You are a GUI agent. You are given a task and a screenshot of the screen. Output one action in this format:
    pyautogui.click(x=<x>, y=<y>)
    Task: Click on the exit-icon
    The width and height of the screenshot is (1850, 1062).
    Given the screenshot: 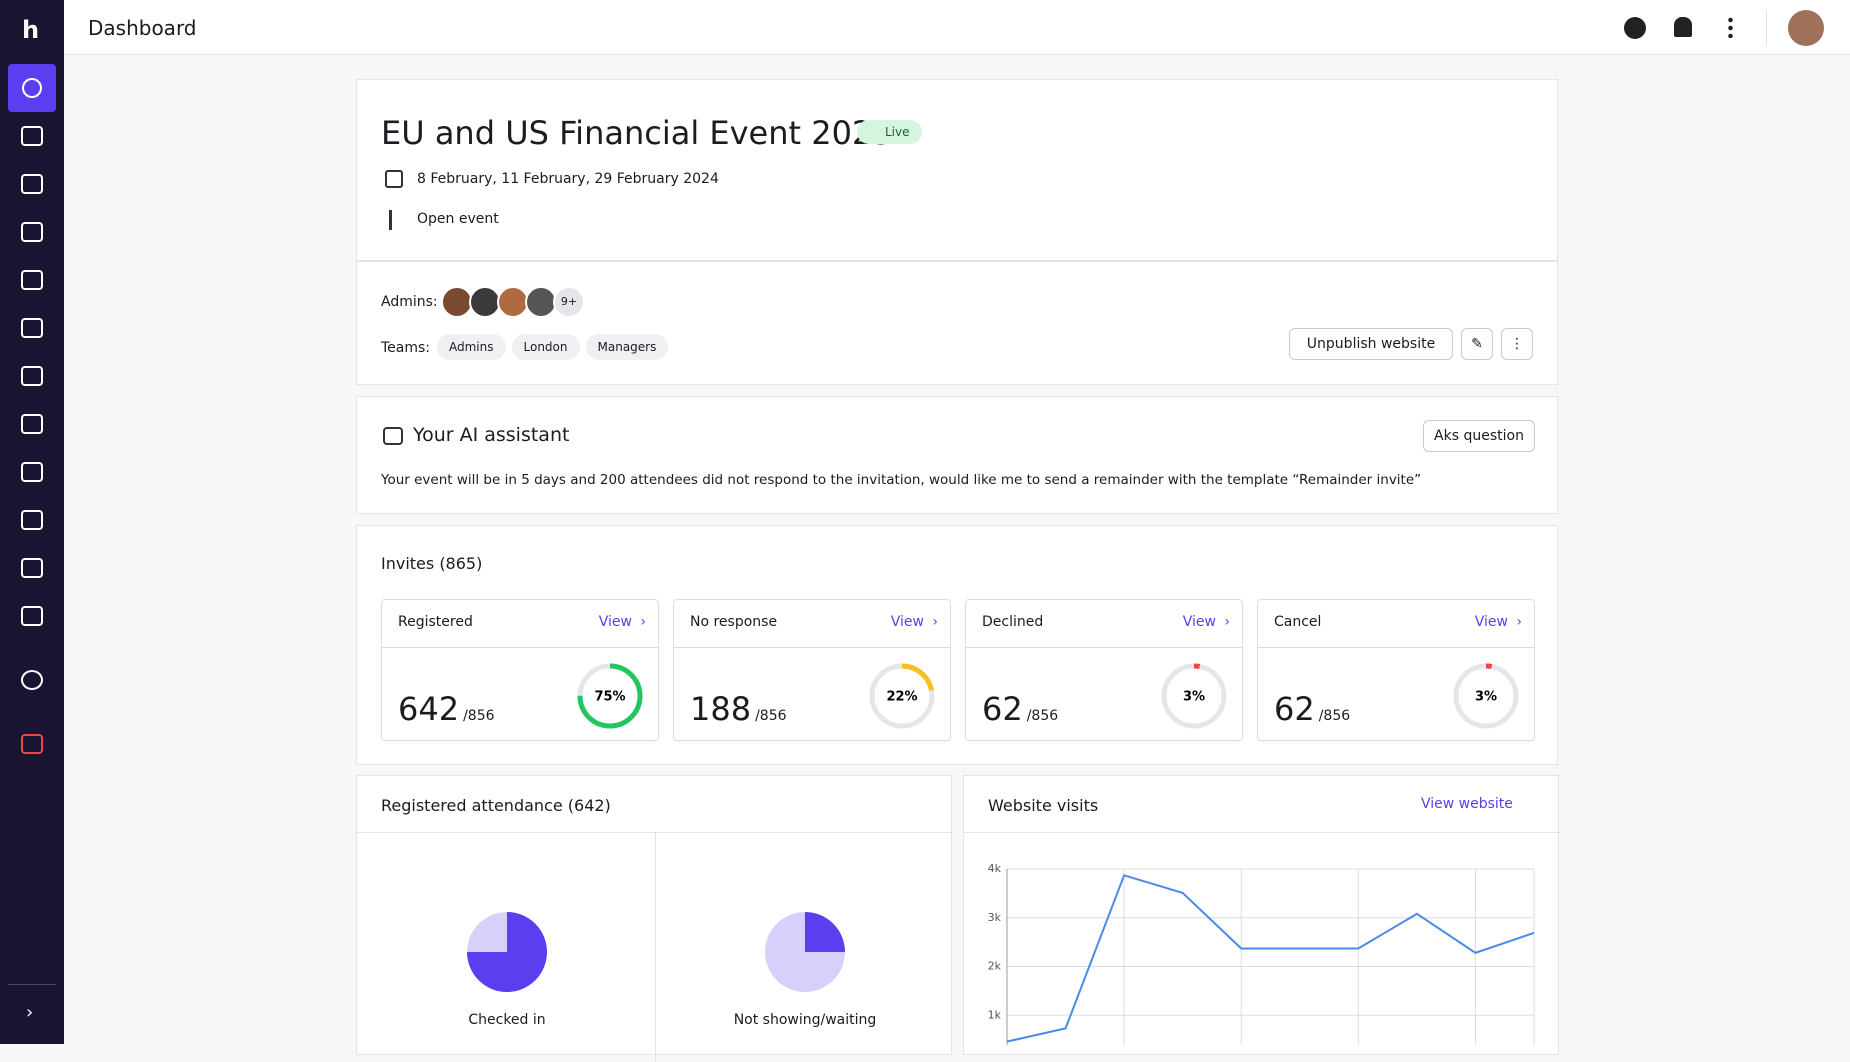 What is the action you would take?
    pyautogui.click(x=32, y=744)
    